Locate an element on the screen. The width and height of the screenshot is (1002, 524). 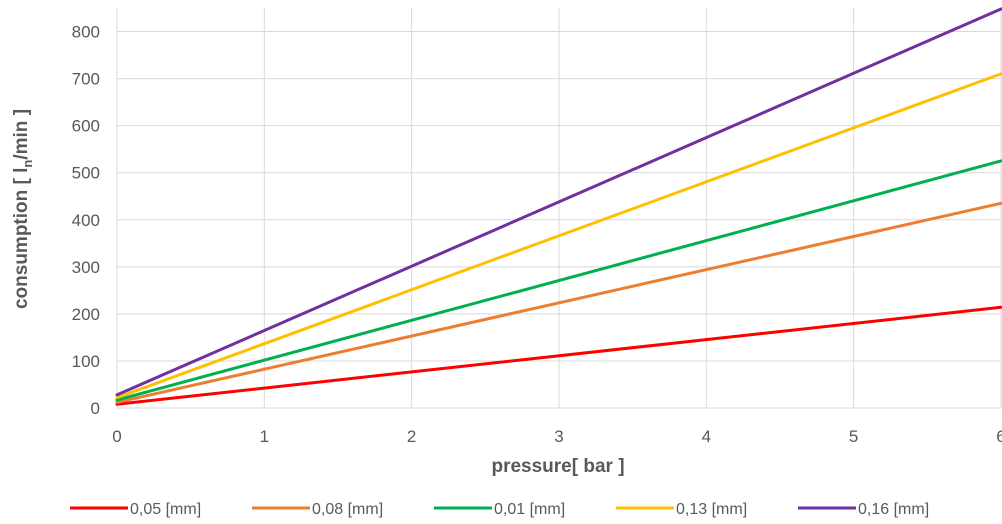
y-tick-label: 600 is located at coordinates (86, 126).